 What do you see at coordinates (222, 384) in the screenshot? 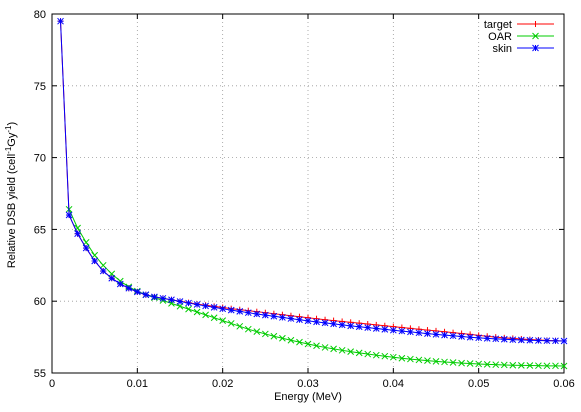
I see `x-tick-label: 0.02` at bounding box center [222, 384].